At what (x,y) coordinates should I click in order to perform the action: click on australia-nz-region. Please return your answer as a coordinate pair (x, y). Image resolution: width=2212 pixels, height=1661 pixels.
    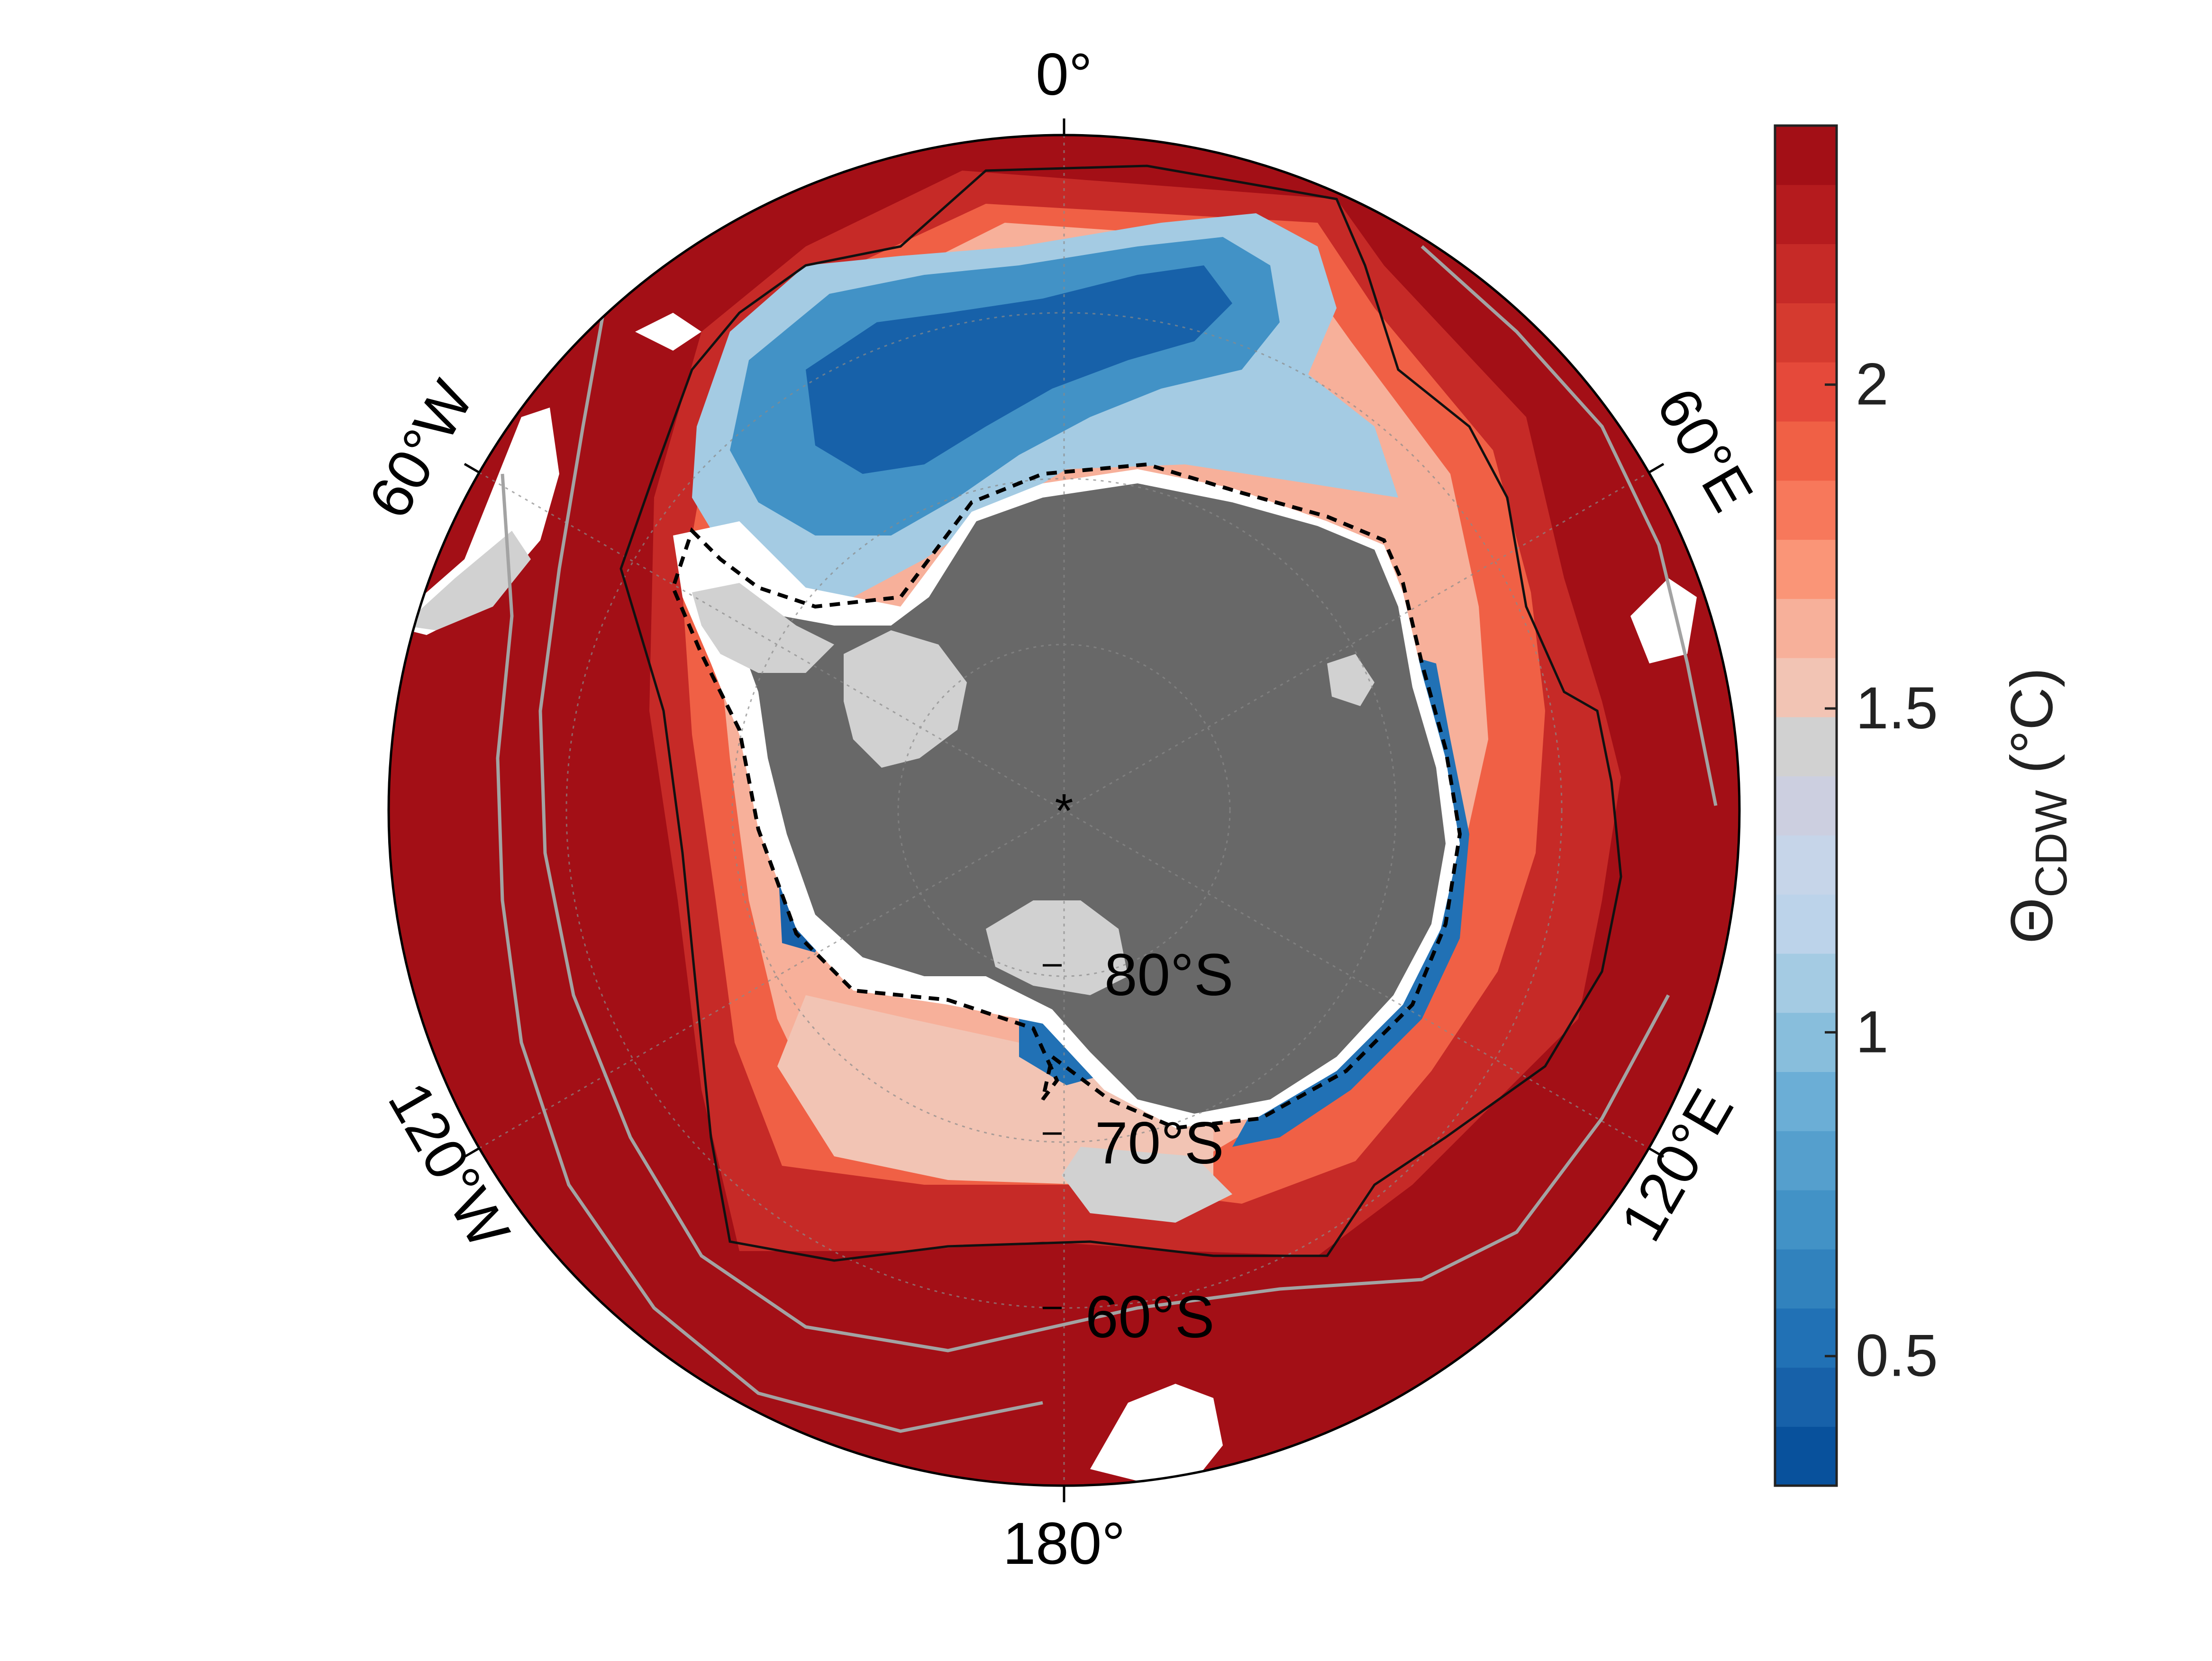
    Looking at the image, I should click on (1156, 1435).